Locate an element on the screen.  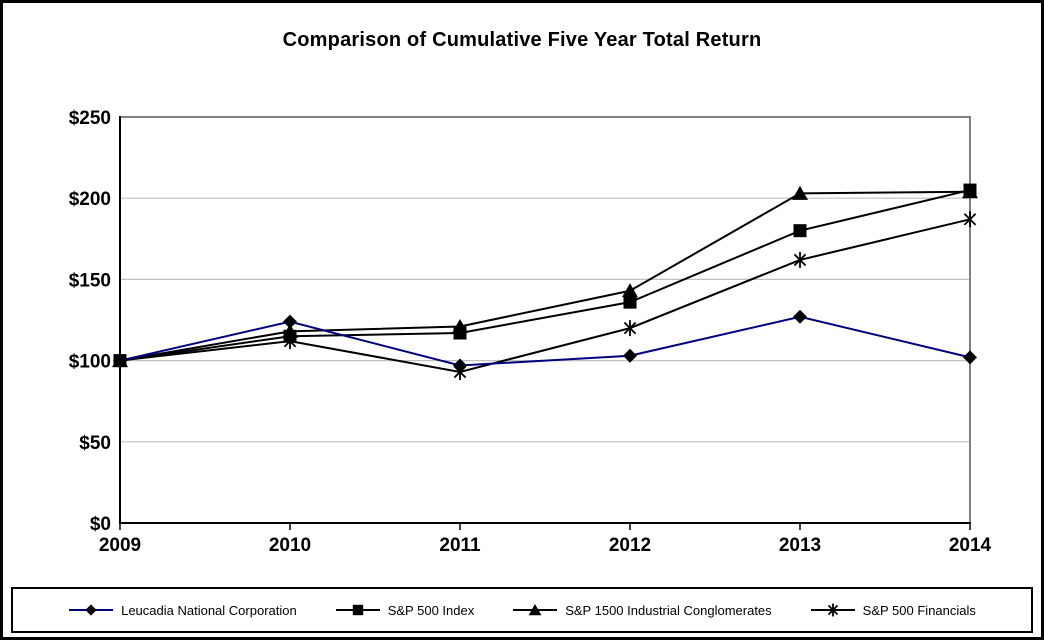
x-tick-label: 2010 is located at coordinates (290, 545).